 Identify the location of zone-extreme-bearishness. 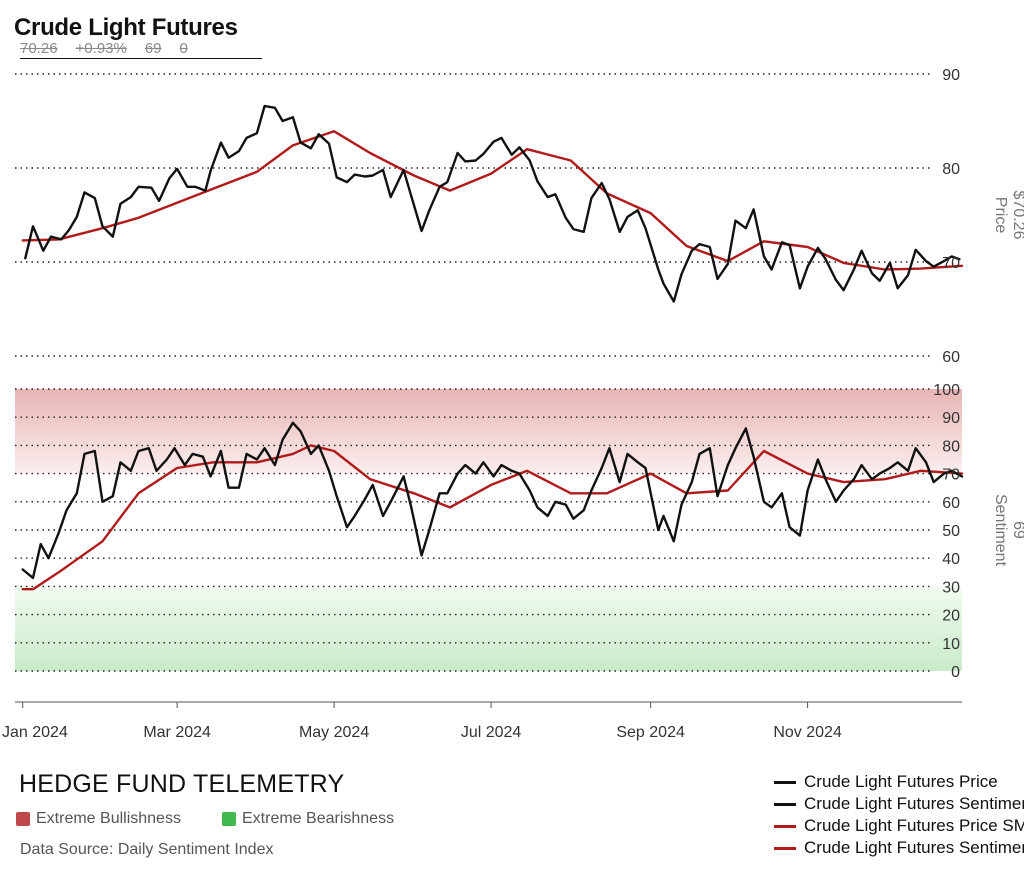
(488, 628).